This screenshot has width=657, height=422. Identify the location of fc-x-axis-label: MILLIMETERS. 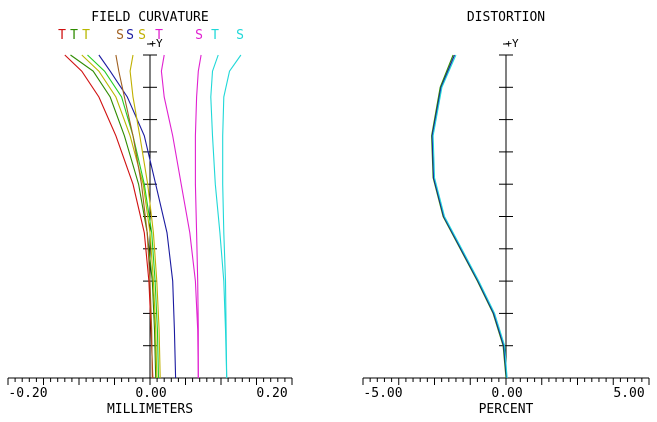
(150, 409).